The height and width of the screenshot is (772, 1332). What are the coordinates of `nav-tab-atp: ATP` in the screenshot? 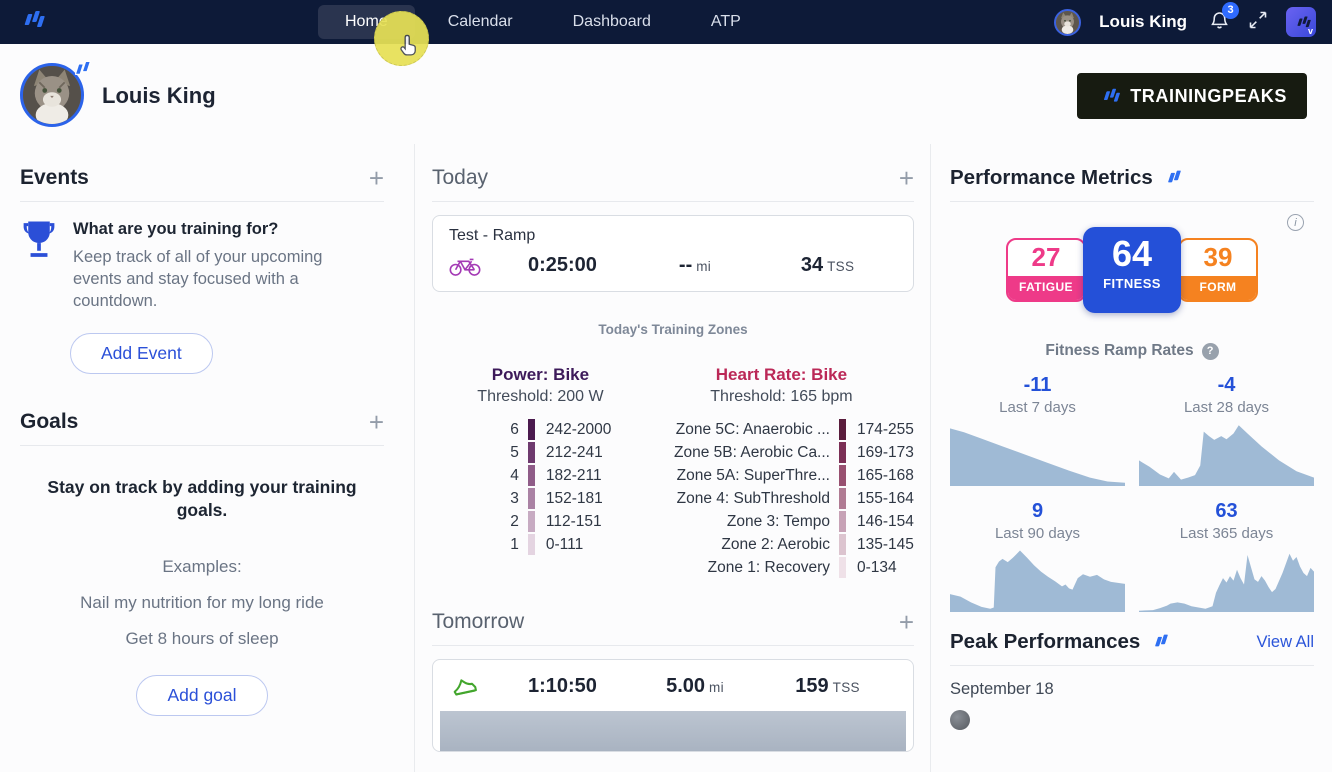 It's located at (725, 21).